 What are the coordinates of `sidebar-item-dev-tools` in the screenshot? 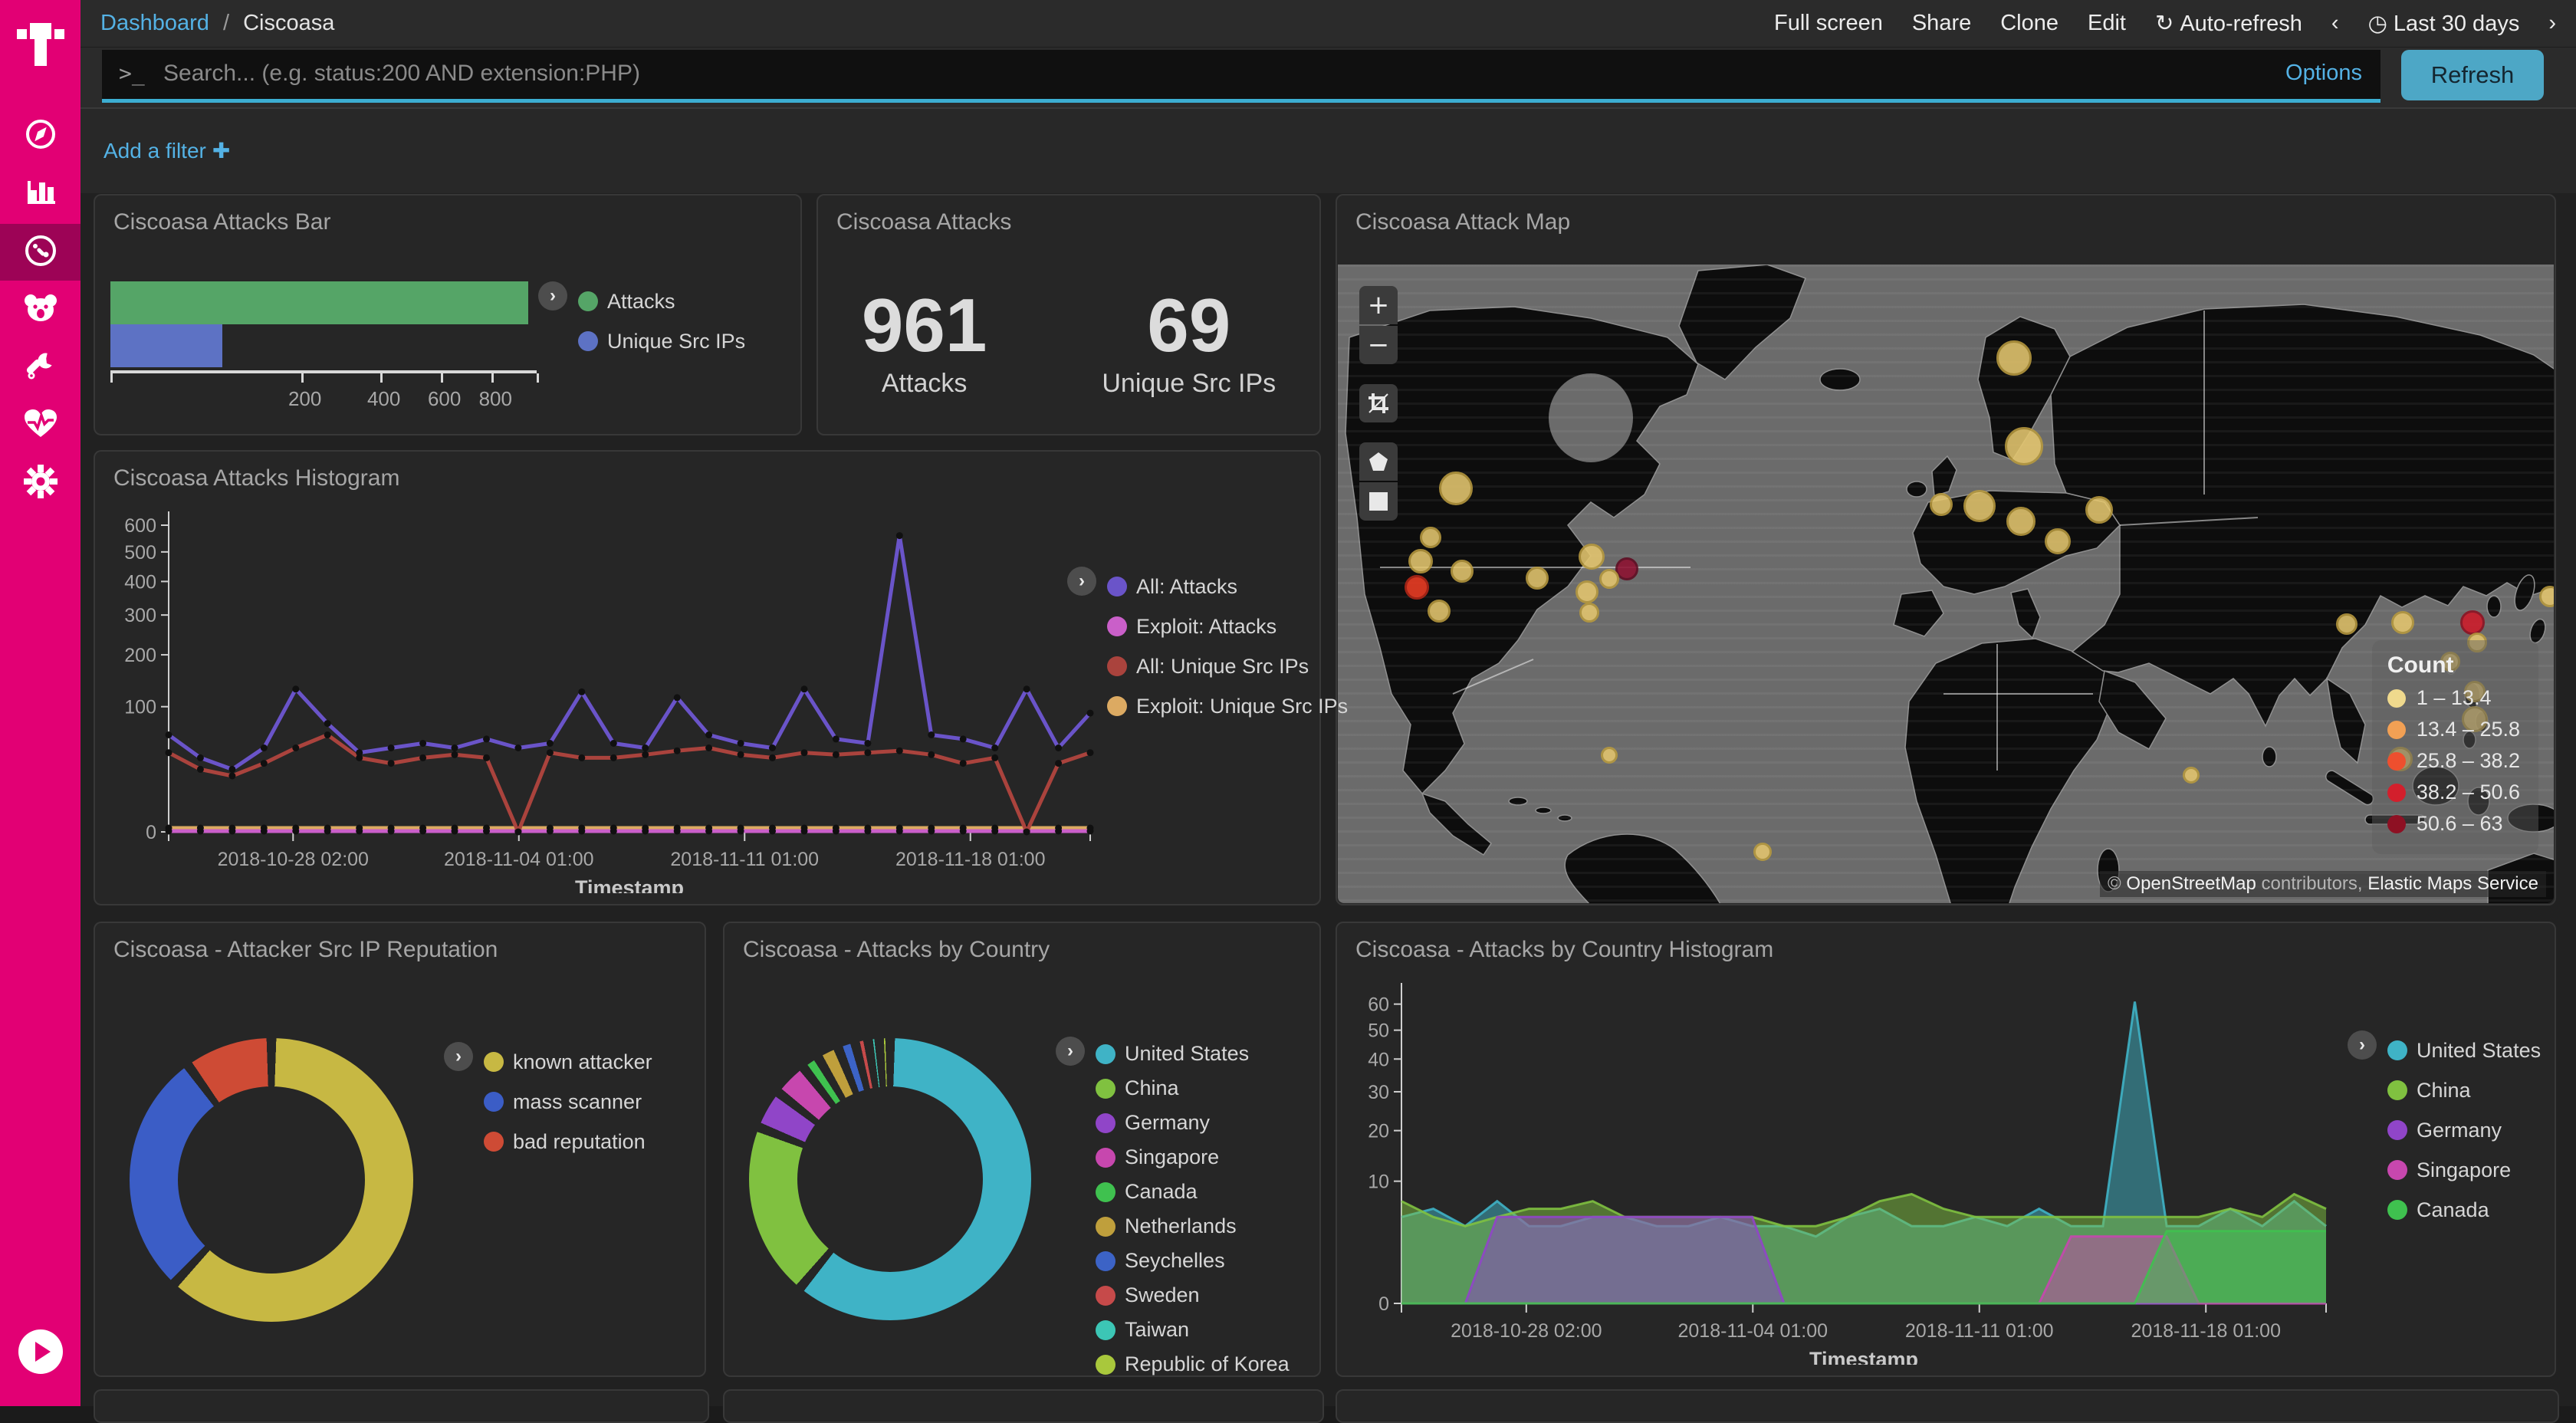 It's located at (40, 368).